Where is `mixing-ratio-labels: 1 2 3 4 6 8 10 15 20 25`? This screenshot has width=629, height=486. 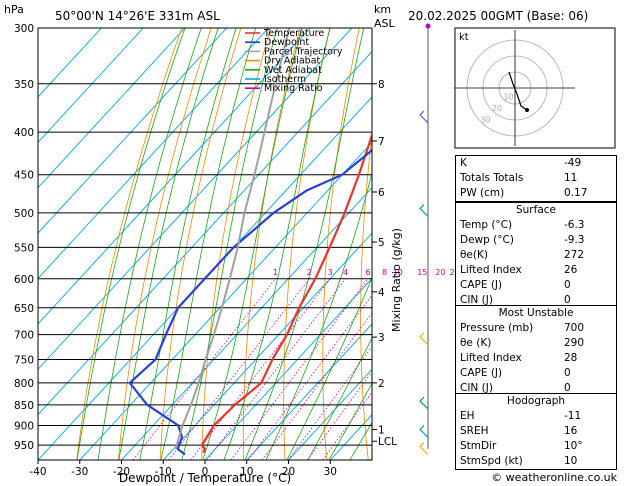
mixing-ratio-labels: 1 2 3 4 6 8 10 15 20 25 is located at coordinates (366, 272).